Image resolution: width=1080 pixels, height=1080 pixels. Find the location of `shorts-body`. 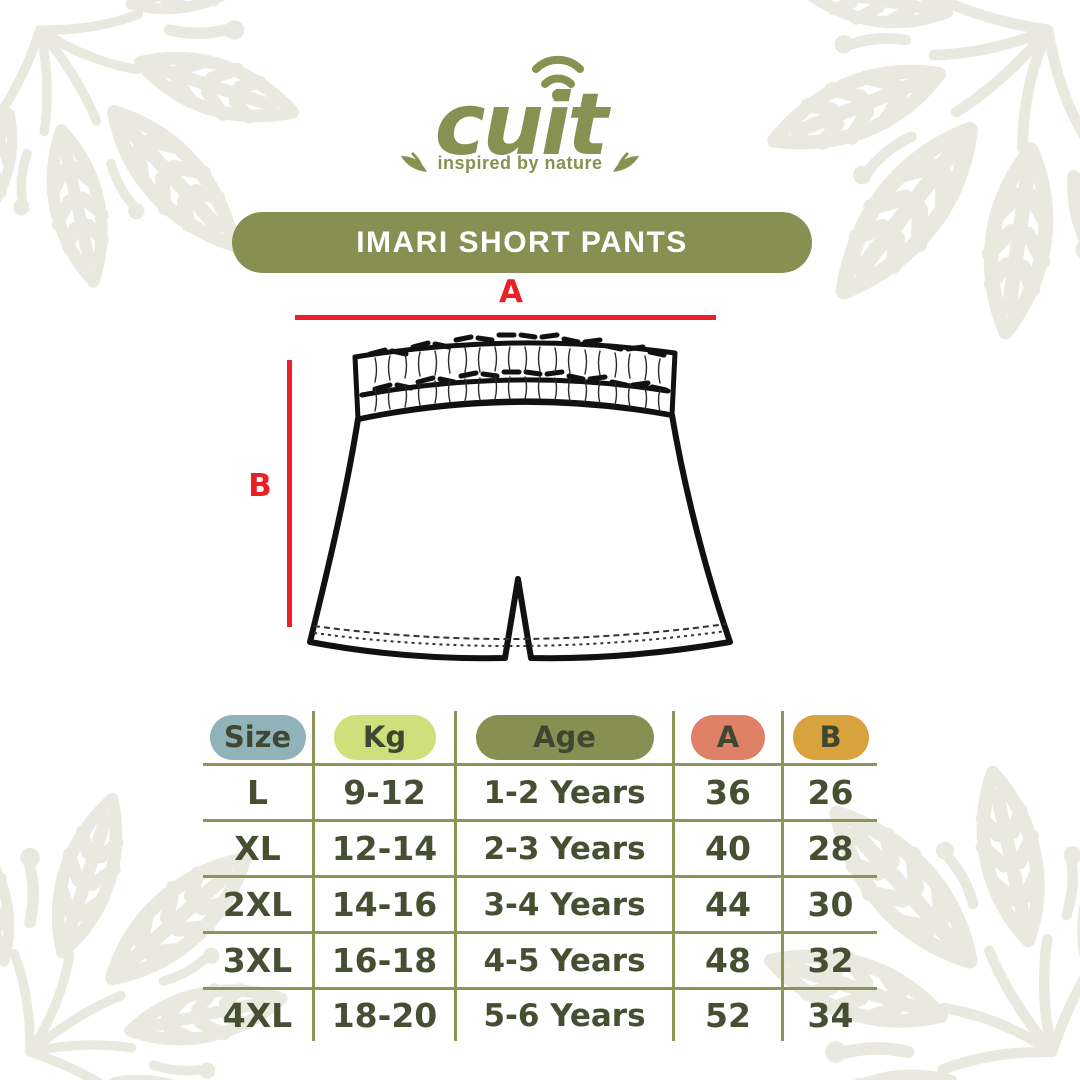

shorts-body is located at coordinates (520, 530).